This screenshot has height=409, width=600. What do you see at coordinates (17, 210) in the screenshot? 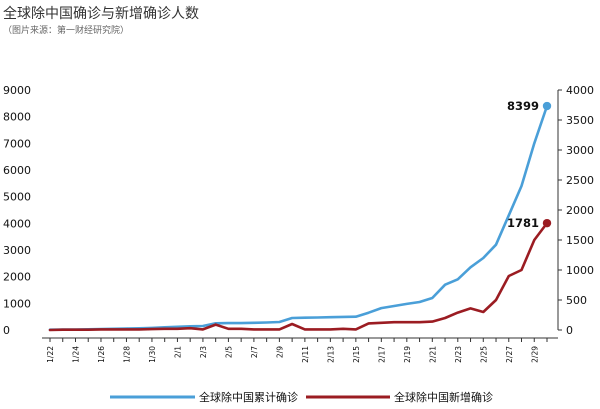
I see `left-y-axis: 0 1000 2000 3000 4000 5000 6000 7000 8000 9000` at bounding box center [17, 210].